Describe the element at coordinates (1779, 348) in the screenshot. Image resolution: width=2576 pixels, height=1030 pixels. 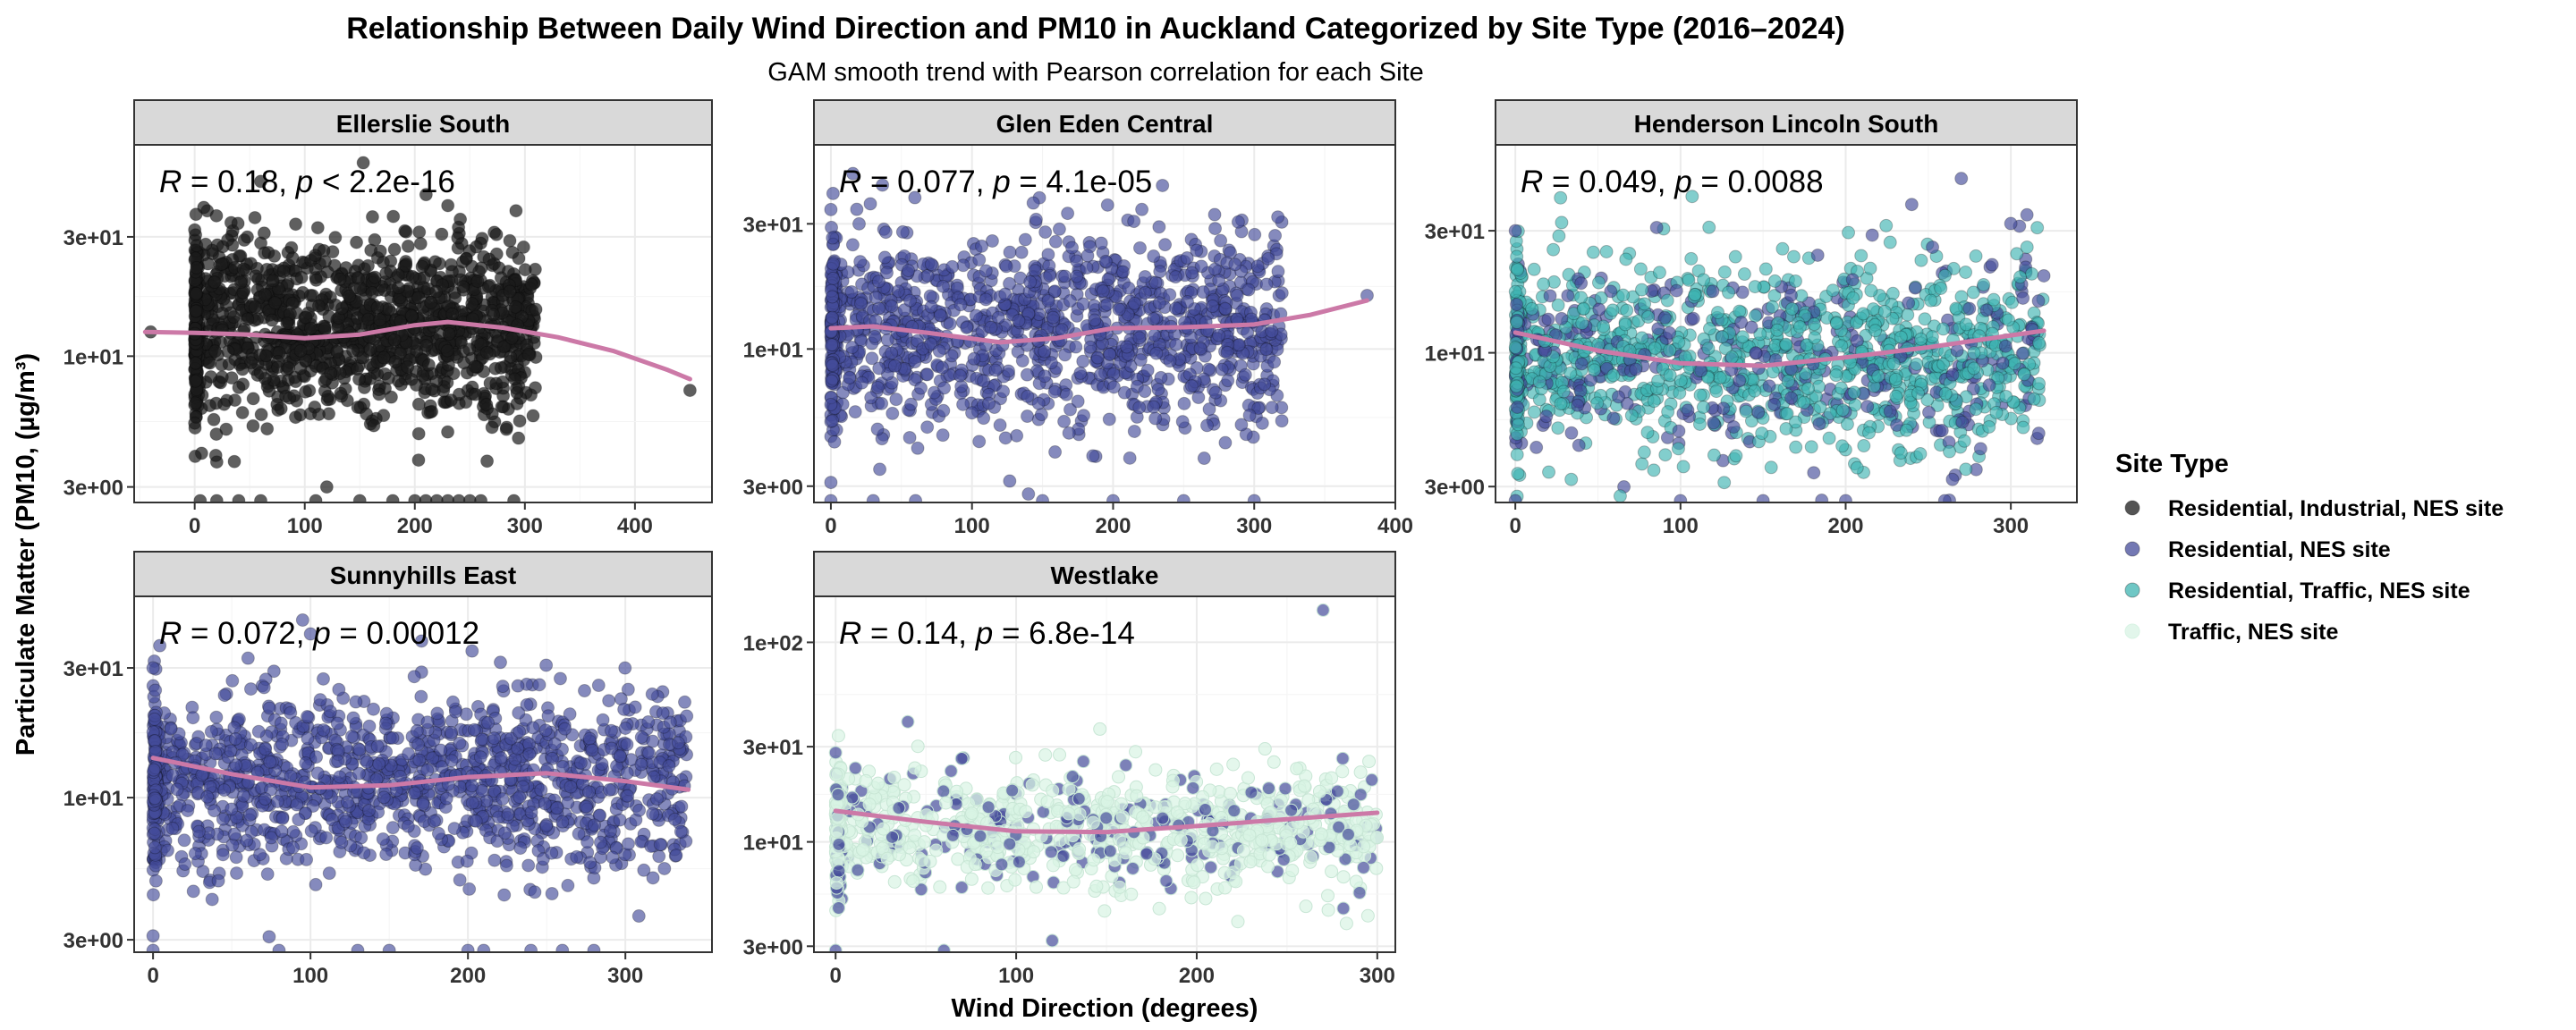
I see `gam-smooth-line` at that location.